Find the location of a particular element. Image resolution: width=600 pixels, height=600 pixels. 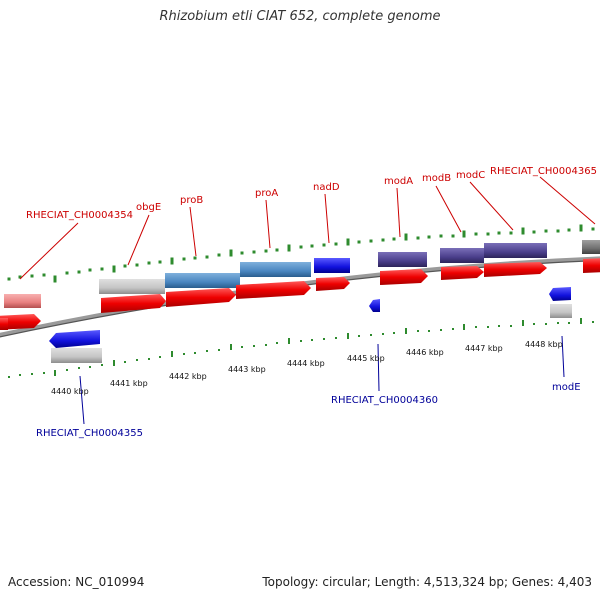

gene-rheciat-ch0004354-block is located at coordinates (22, 301).